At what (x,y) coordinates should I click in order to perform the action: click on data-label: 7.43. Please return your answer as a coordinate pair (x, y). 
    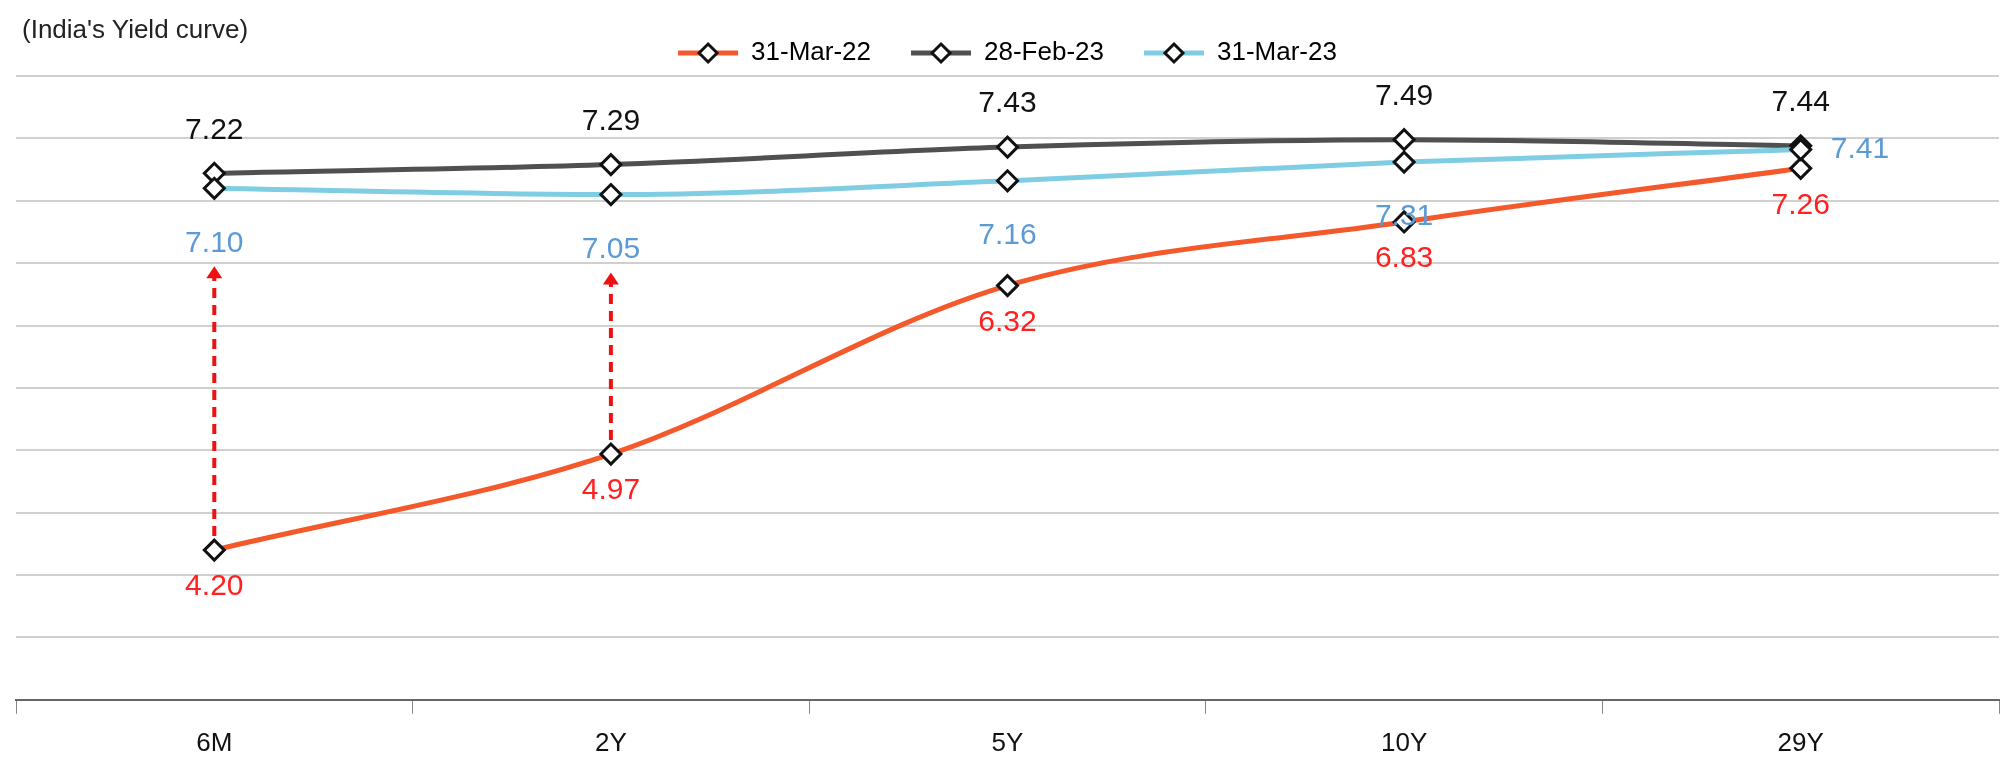
    Looking at the image, I should click on (1007, 102).